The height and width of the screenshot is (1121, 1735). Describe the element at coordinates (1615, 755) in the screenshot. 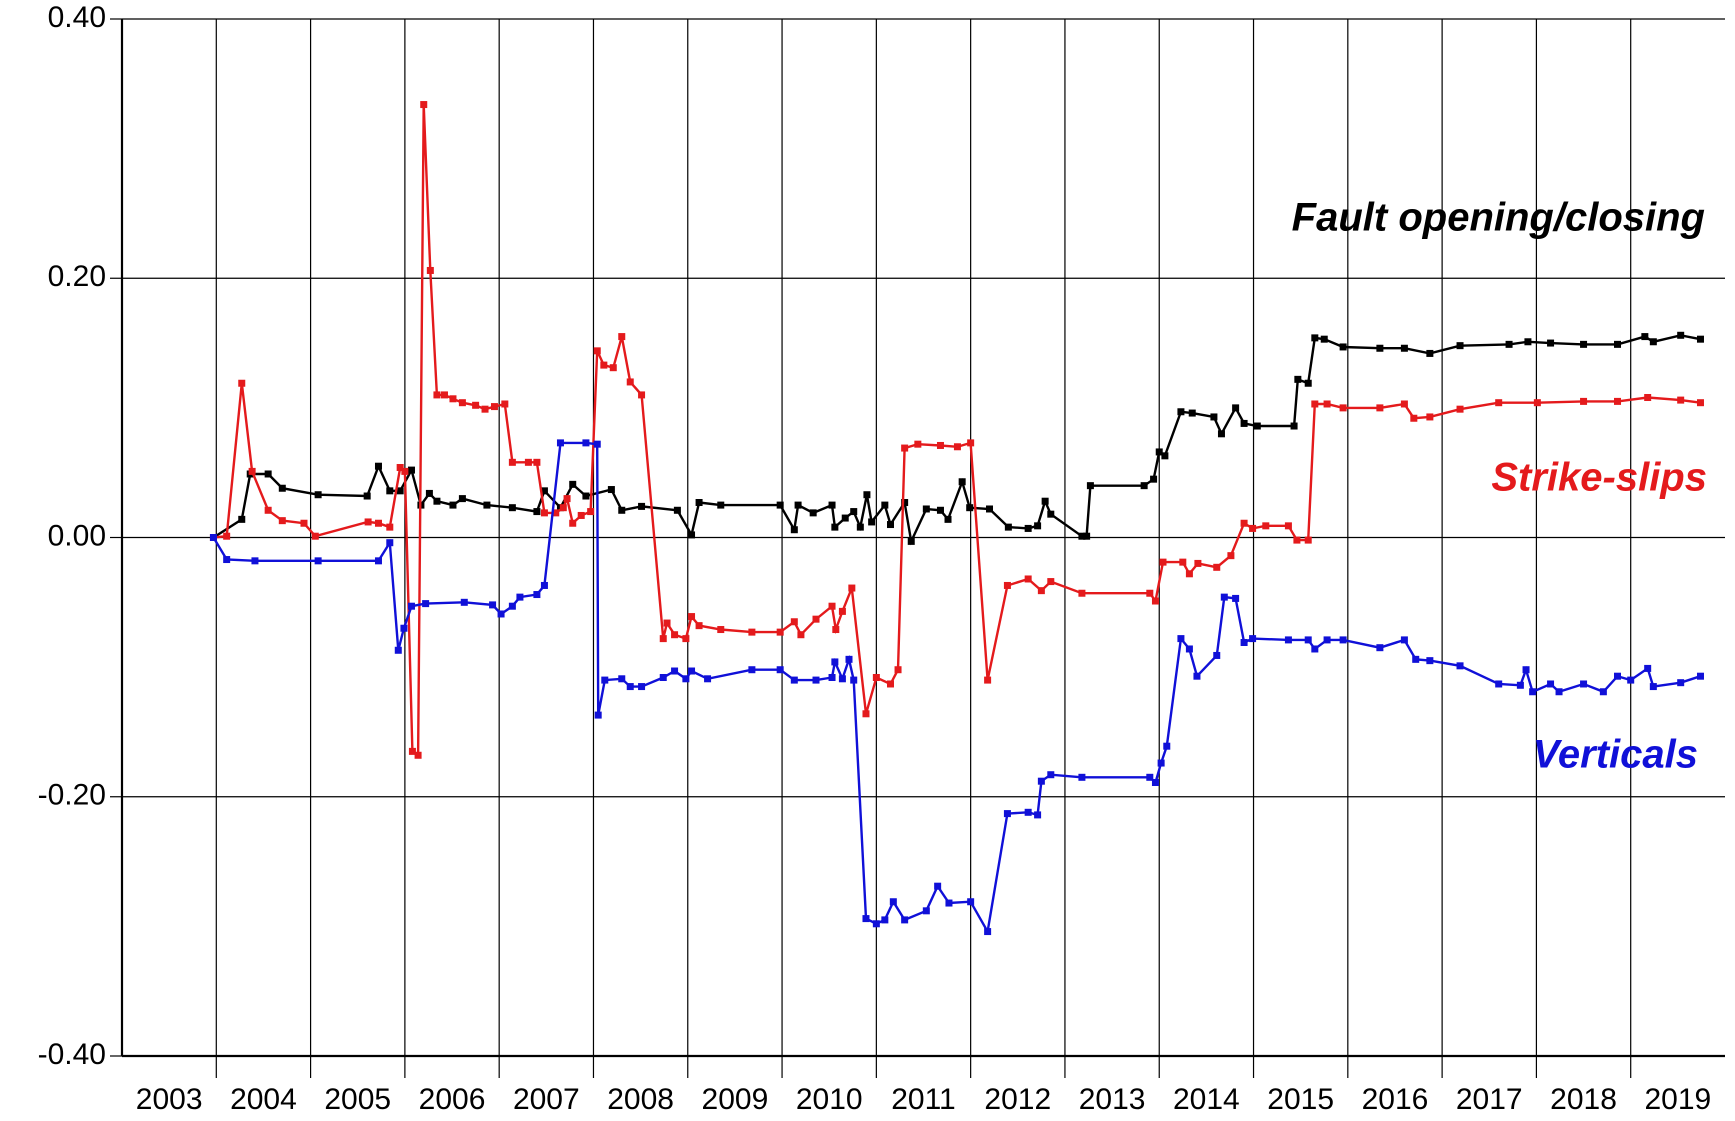

I see `series-label: Verticals` at that location.